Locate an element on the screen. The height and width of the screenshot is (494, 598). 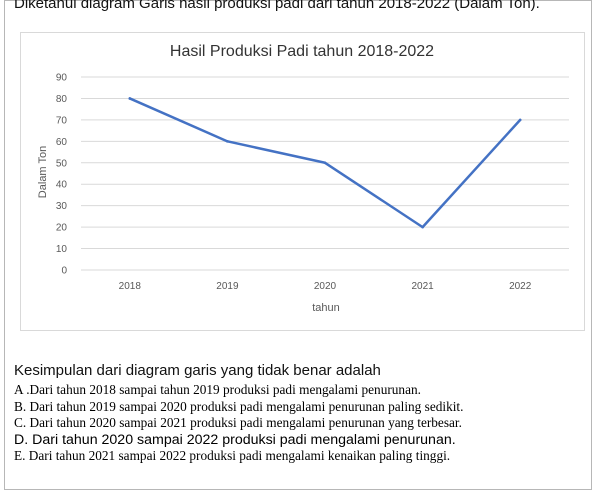
x-tick-label: 2022 is located at coordinates (520, 286).